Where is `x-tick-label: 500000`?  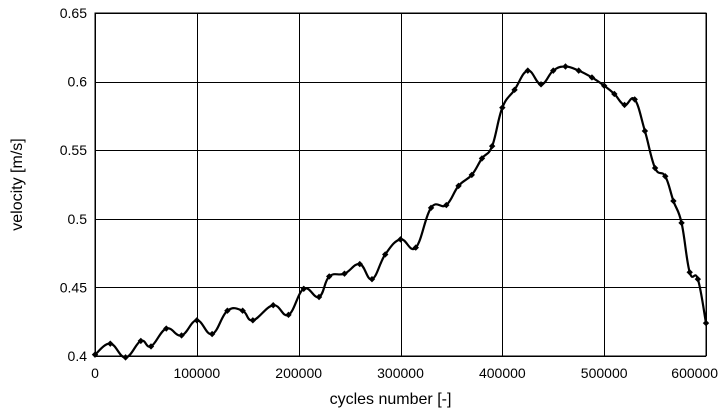
x-tick-label: 500000 is located at coordinates (604, 373).